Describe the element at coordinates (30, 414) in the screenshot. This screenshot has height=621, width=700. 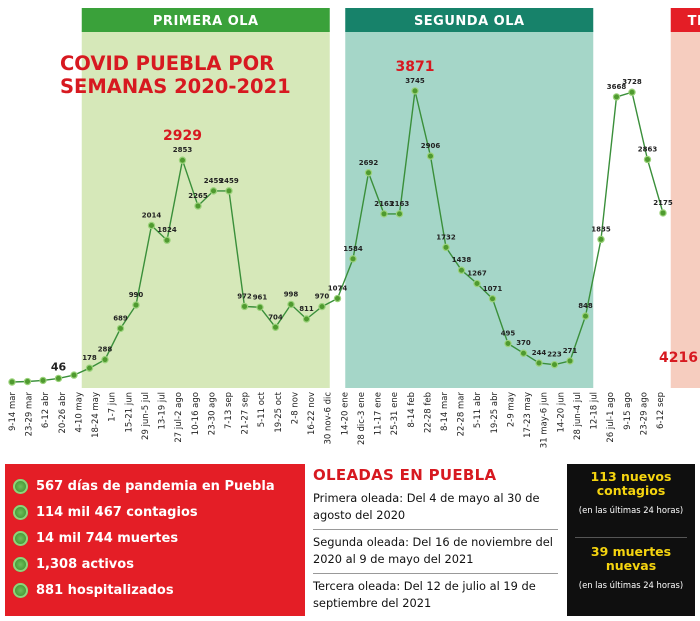
I see `x-tick-label: 23-29 mar` at that location.